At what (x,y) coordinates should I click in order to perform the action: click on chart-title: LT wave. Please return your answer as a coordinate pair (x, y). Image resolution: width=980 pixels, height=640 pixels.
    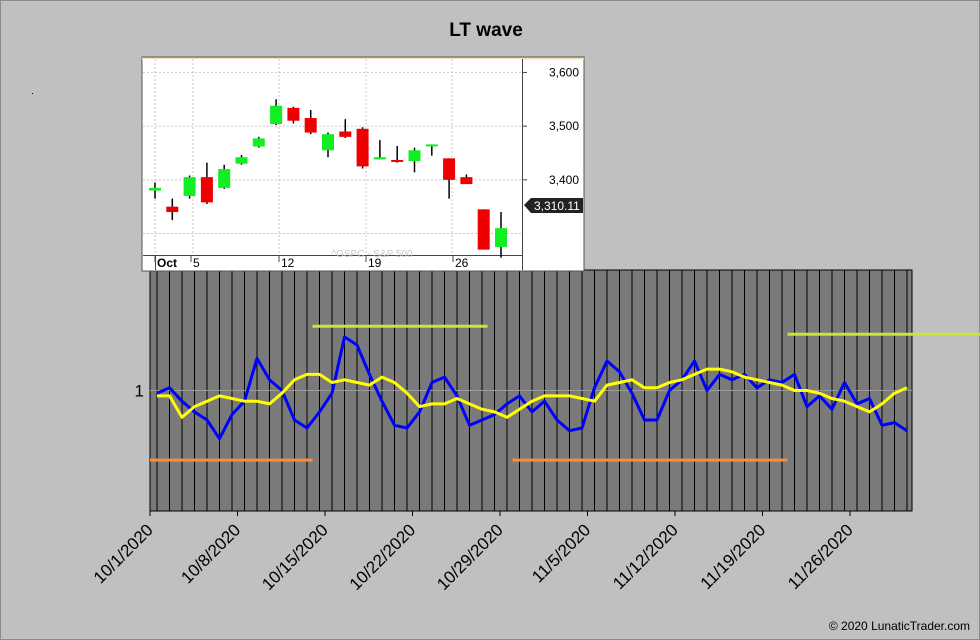
    Looking at the image, I should click on (486, 30).